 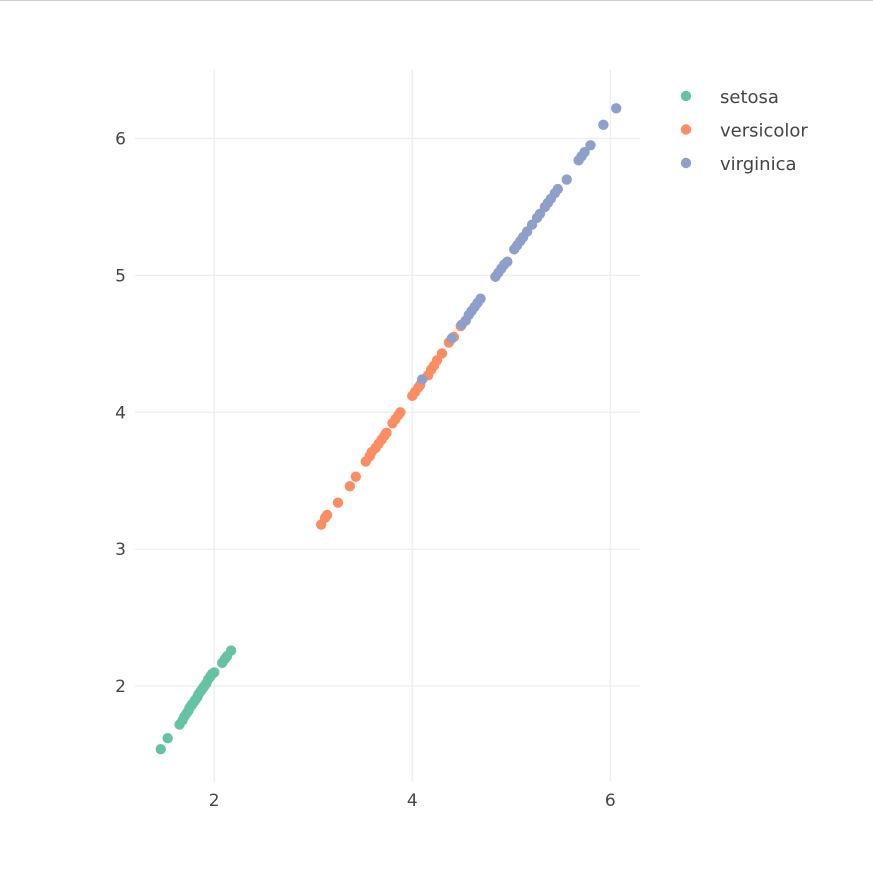 I want to click on x-tick-label: 4, so click(x=412, y=801).